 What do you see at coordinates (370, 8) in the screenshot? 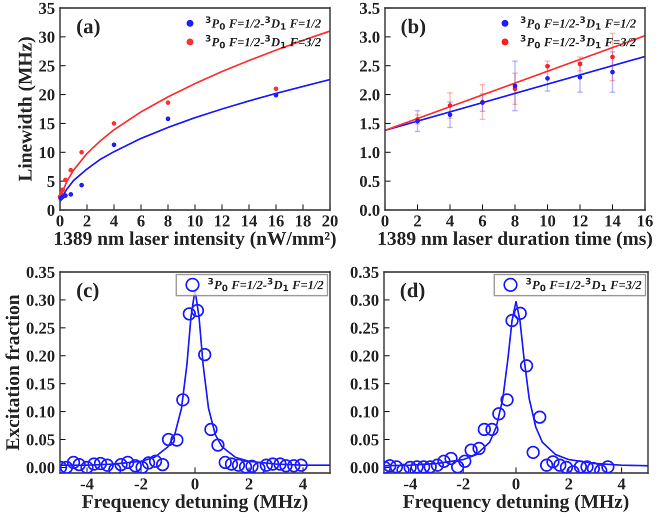
I see `y-tick-label: 3.5` at bounding box center [370, 8].